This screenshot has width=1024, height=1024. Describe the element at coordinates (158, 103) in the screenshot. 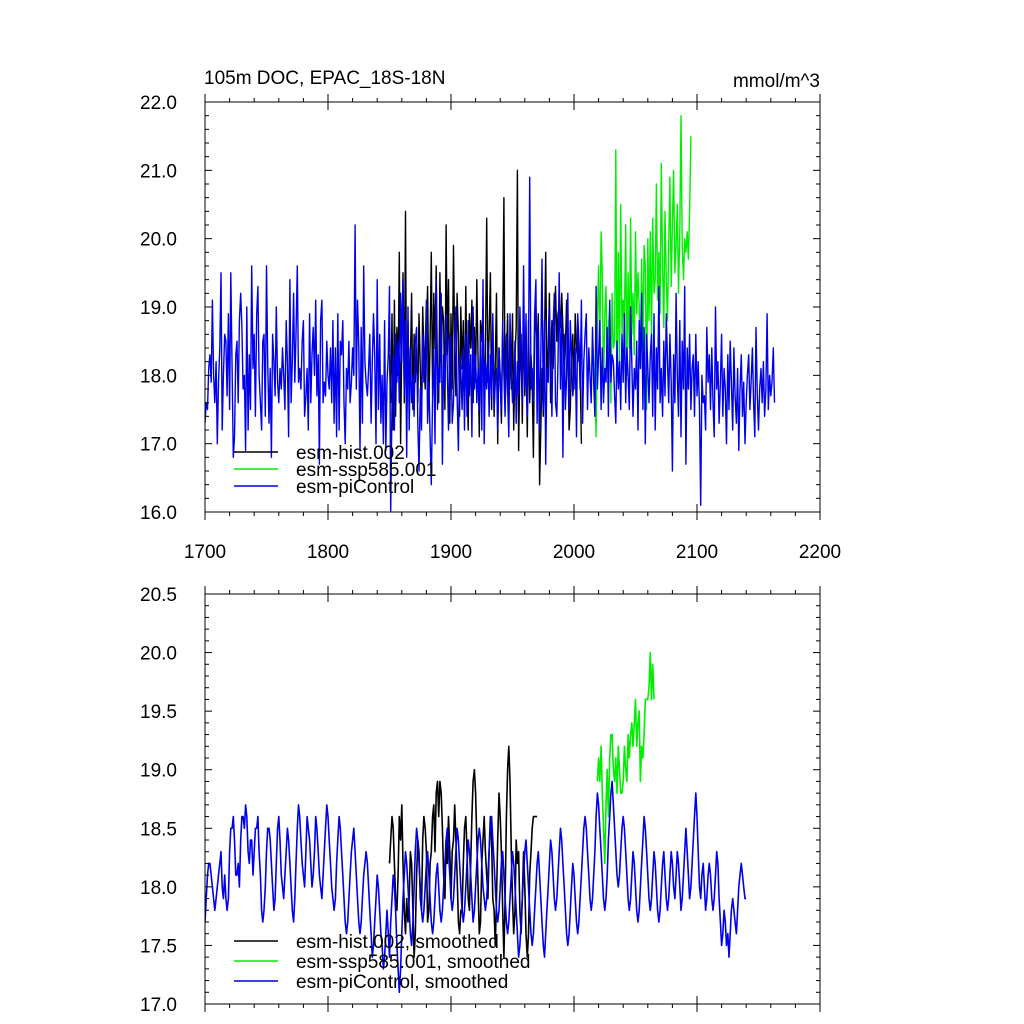

I see `y-tick-label: 22.0` at that location.